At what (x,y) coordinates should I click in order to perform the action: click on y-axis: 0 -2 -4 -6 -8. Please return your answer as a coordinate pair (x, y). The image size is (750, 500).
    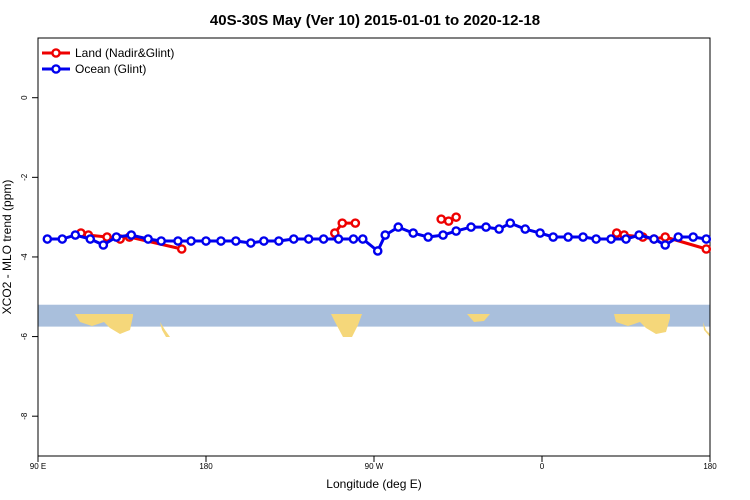
    Looking at the image, I should click on (29, 257).